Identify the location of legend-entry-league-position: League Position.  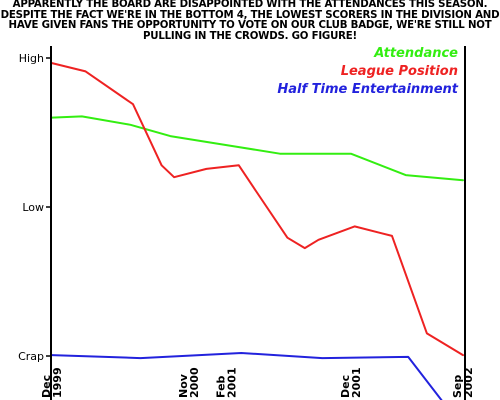
(399, 71).